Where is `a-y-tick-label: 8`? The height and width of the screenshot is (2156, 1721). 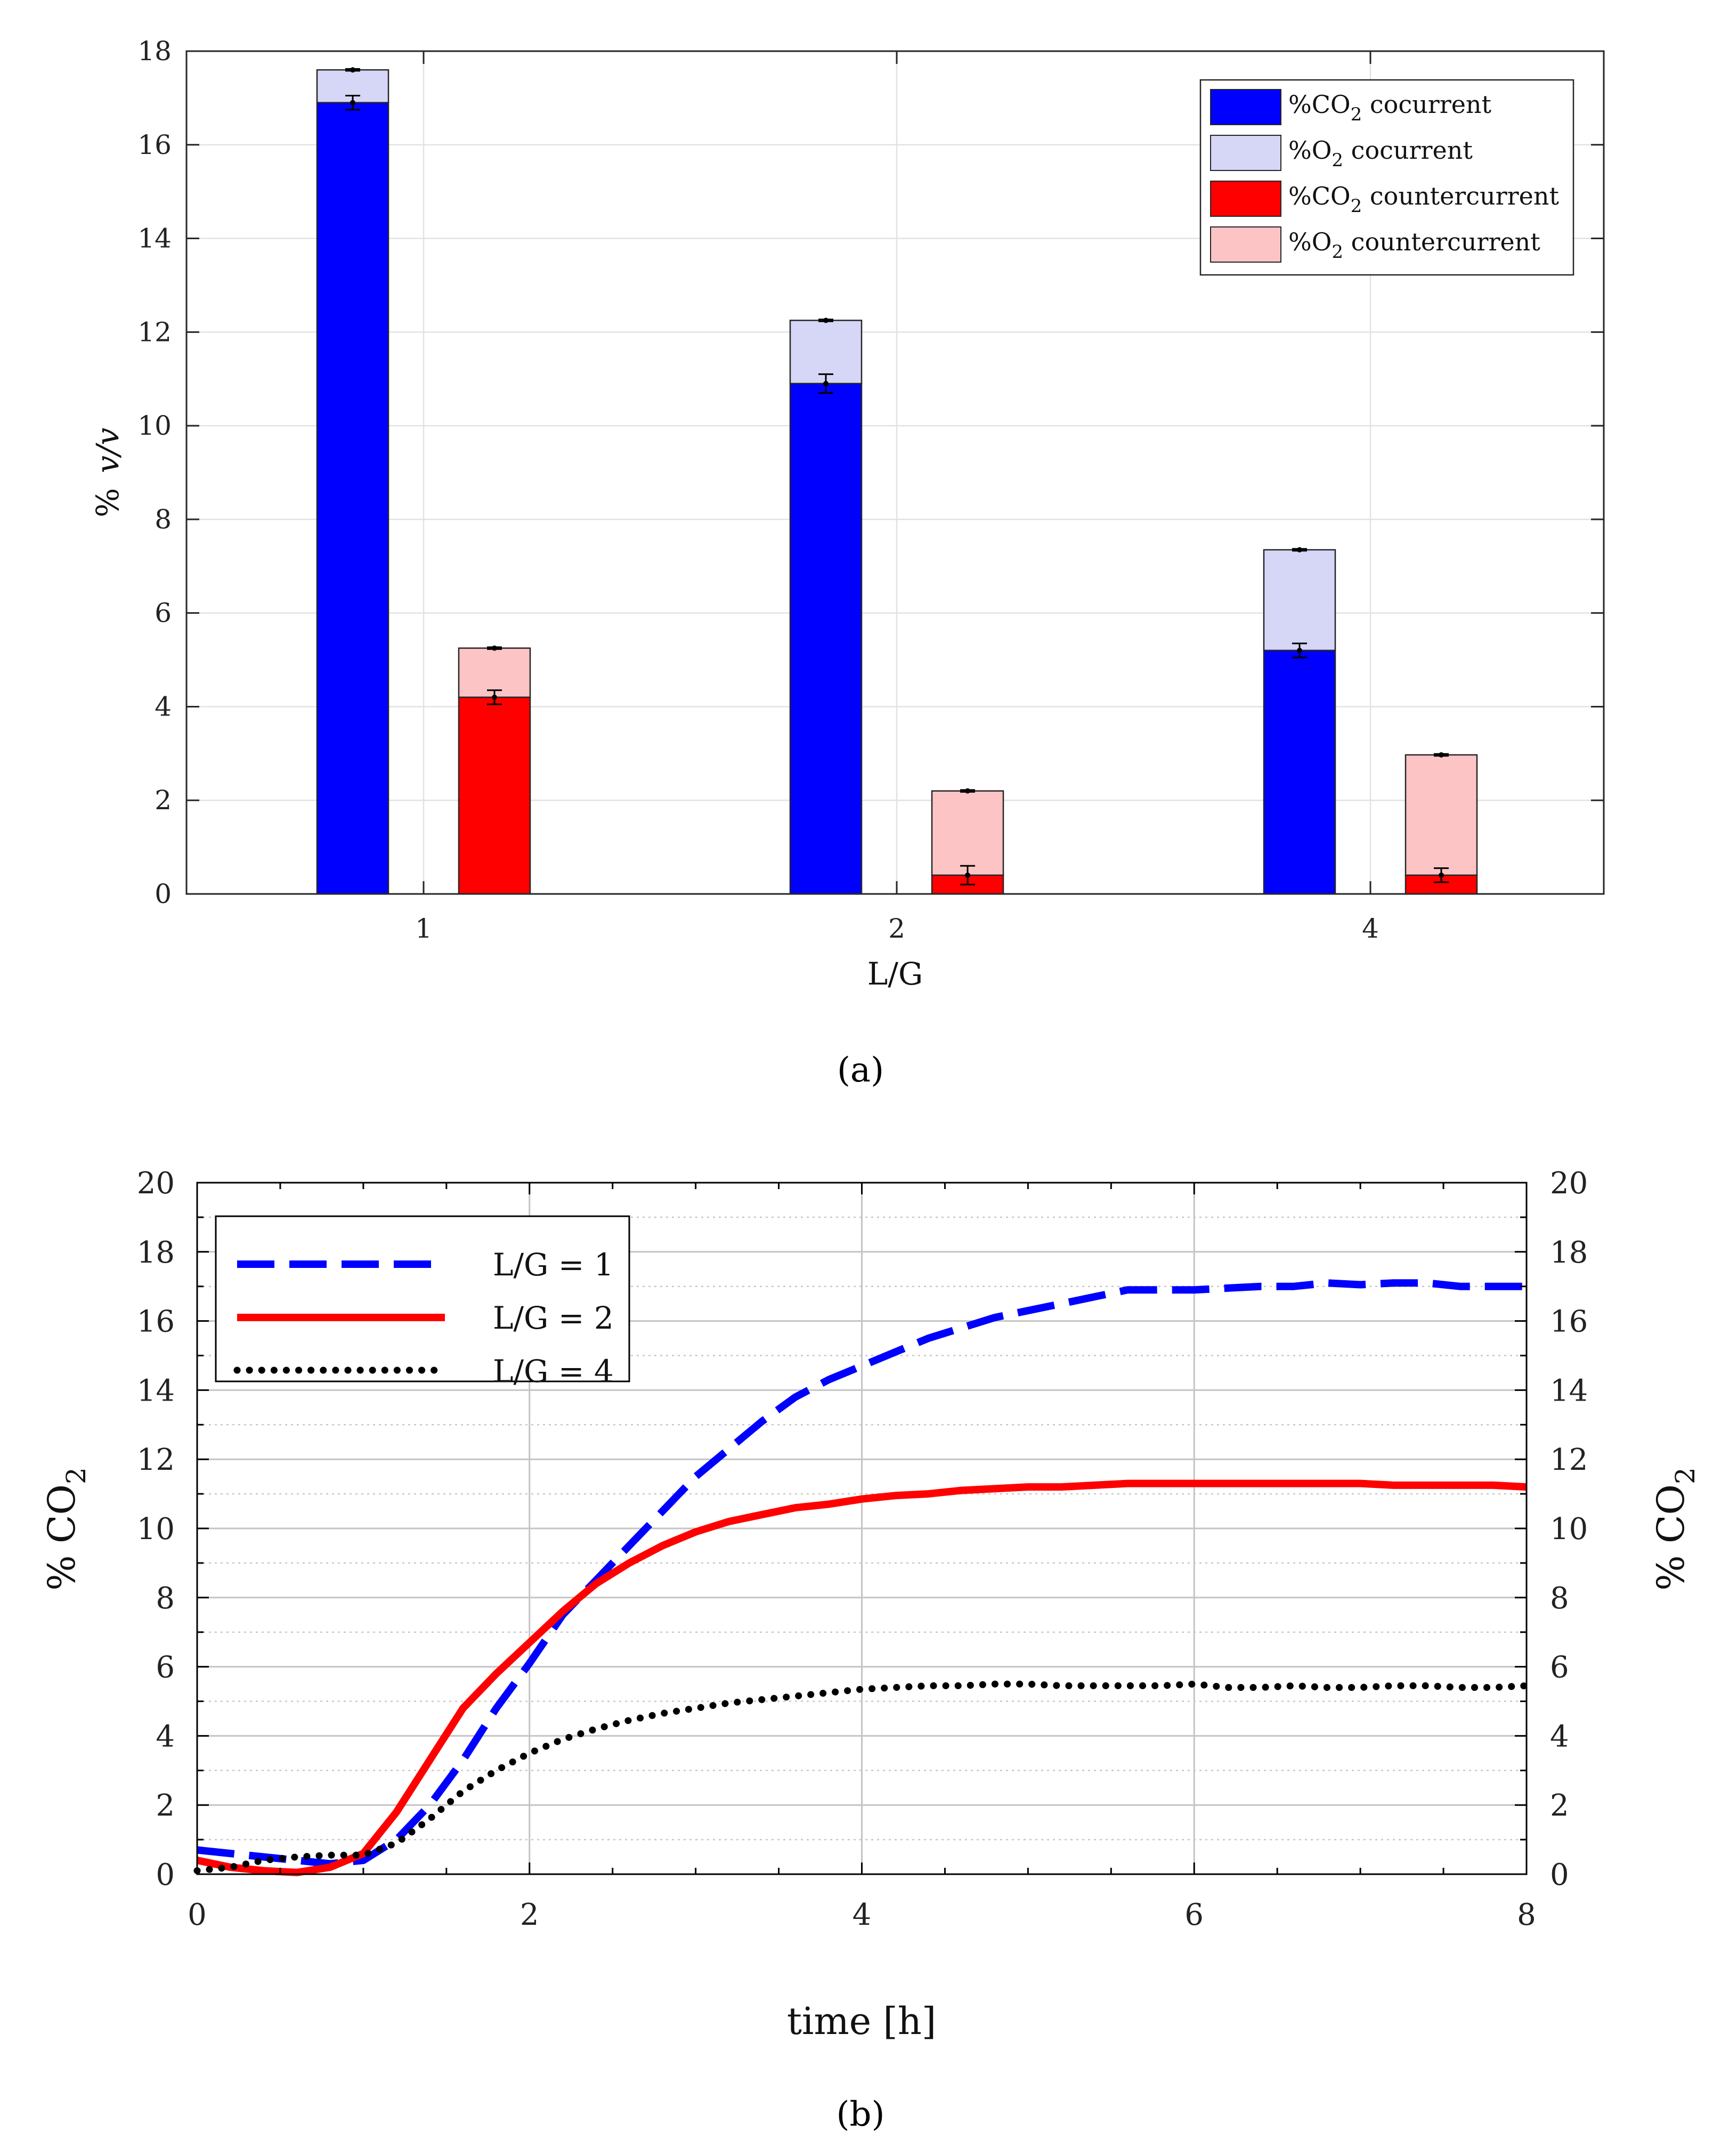 a-y-tick-label: 8 is located at coordinates (163, 519).